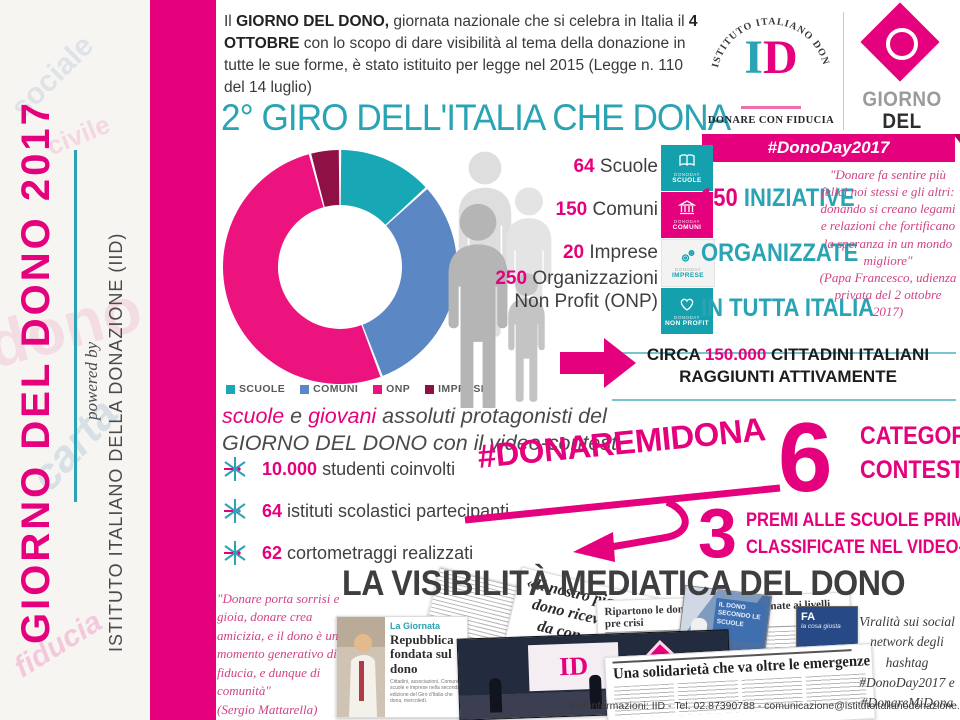 Image resolution: width=960 pixels, height=720 pixels. I want to click on stat-cortometraggi: 62 cortometraggi realizzati, so click(347, 553).